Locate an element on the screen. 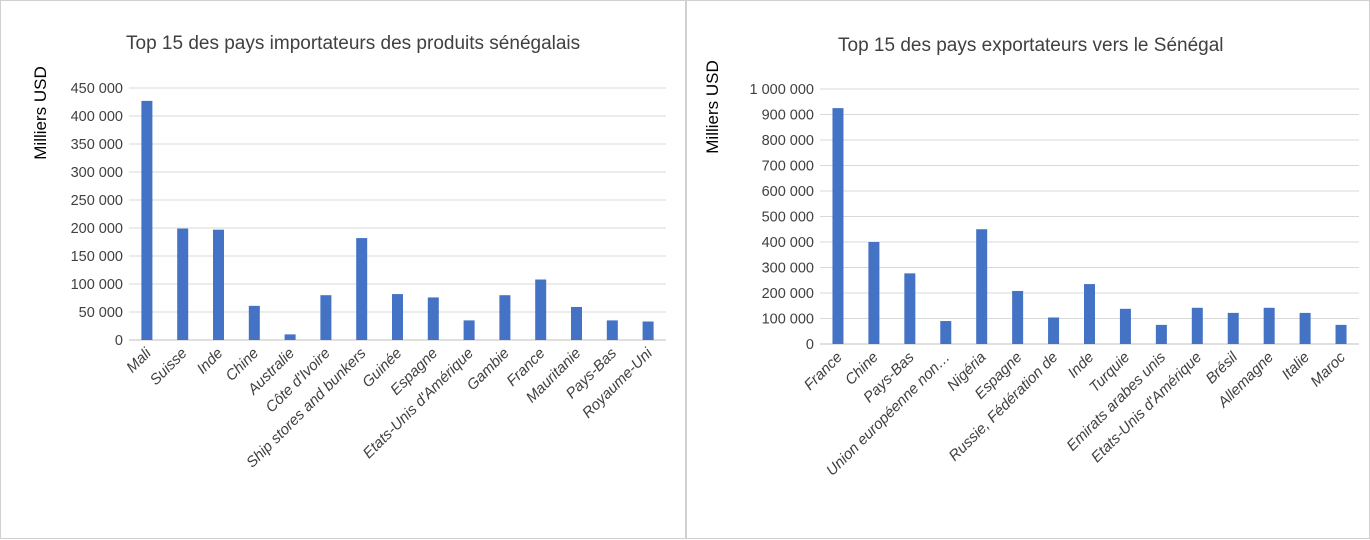 The width and height of the screenshot is (1370, 540). y-tick-label: 800 000 is located at coordinates (788, 141).